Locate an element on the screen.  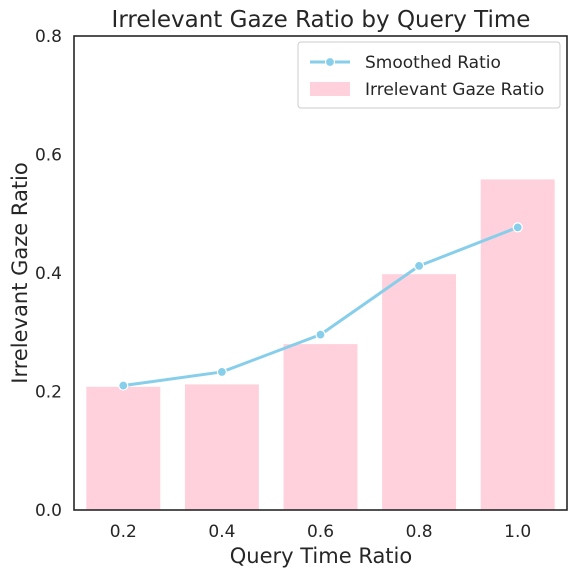
smoothed-ratio-point-0.8 is located at coordinates (419, 265).